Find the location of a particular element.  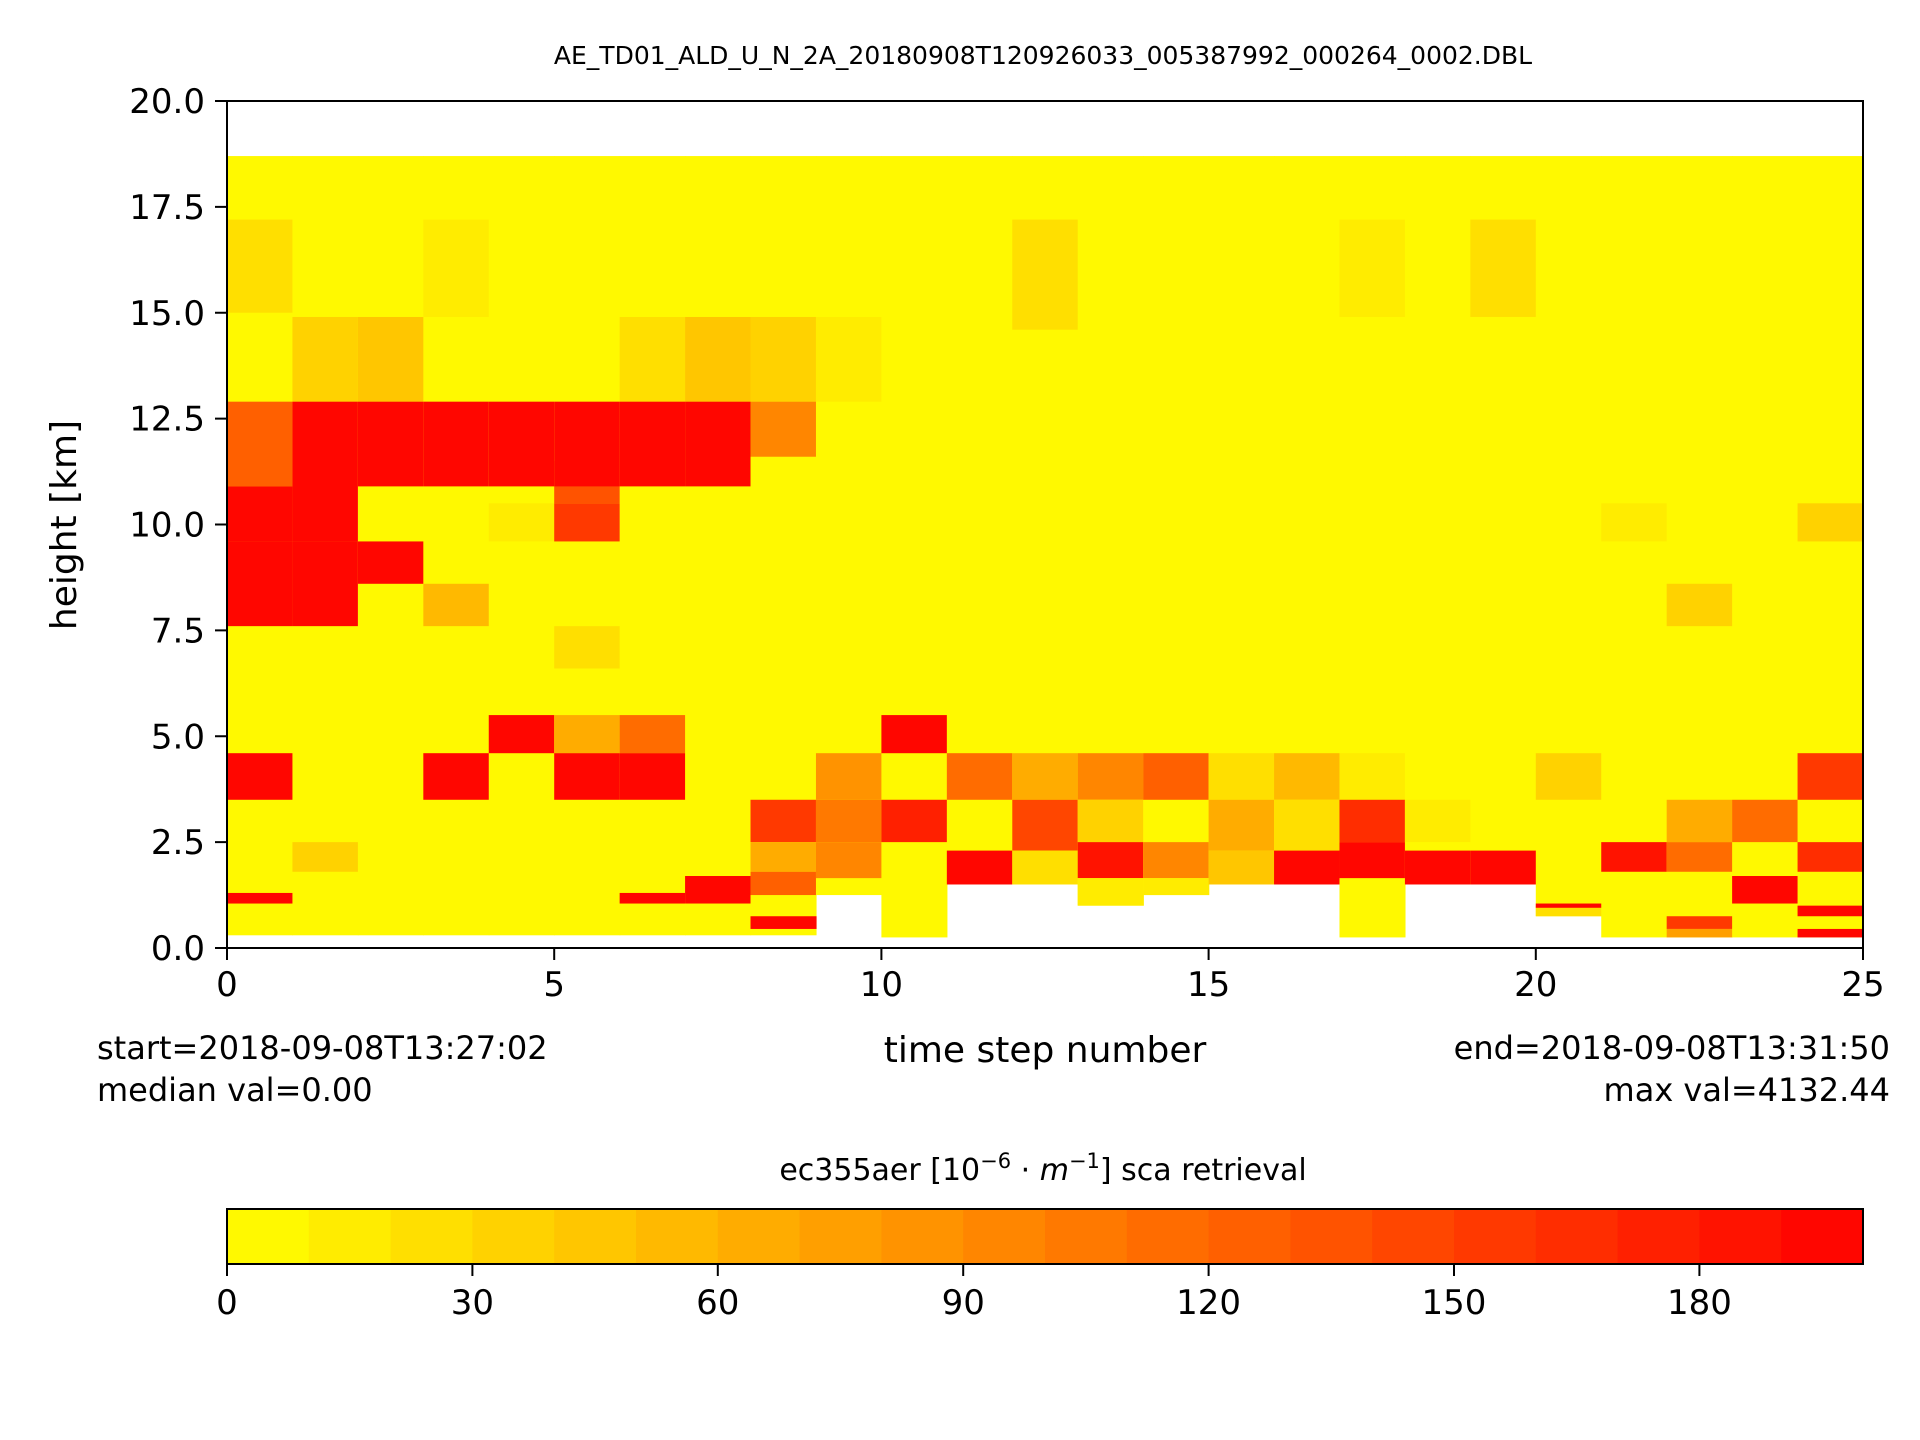

y-tick-label: 0.0 is located at coordinates (178, 949).